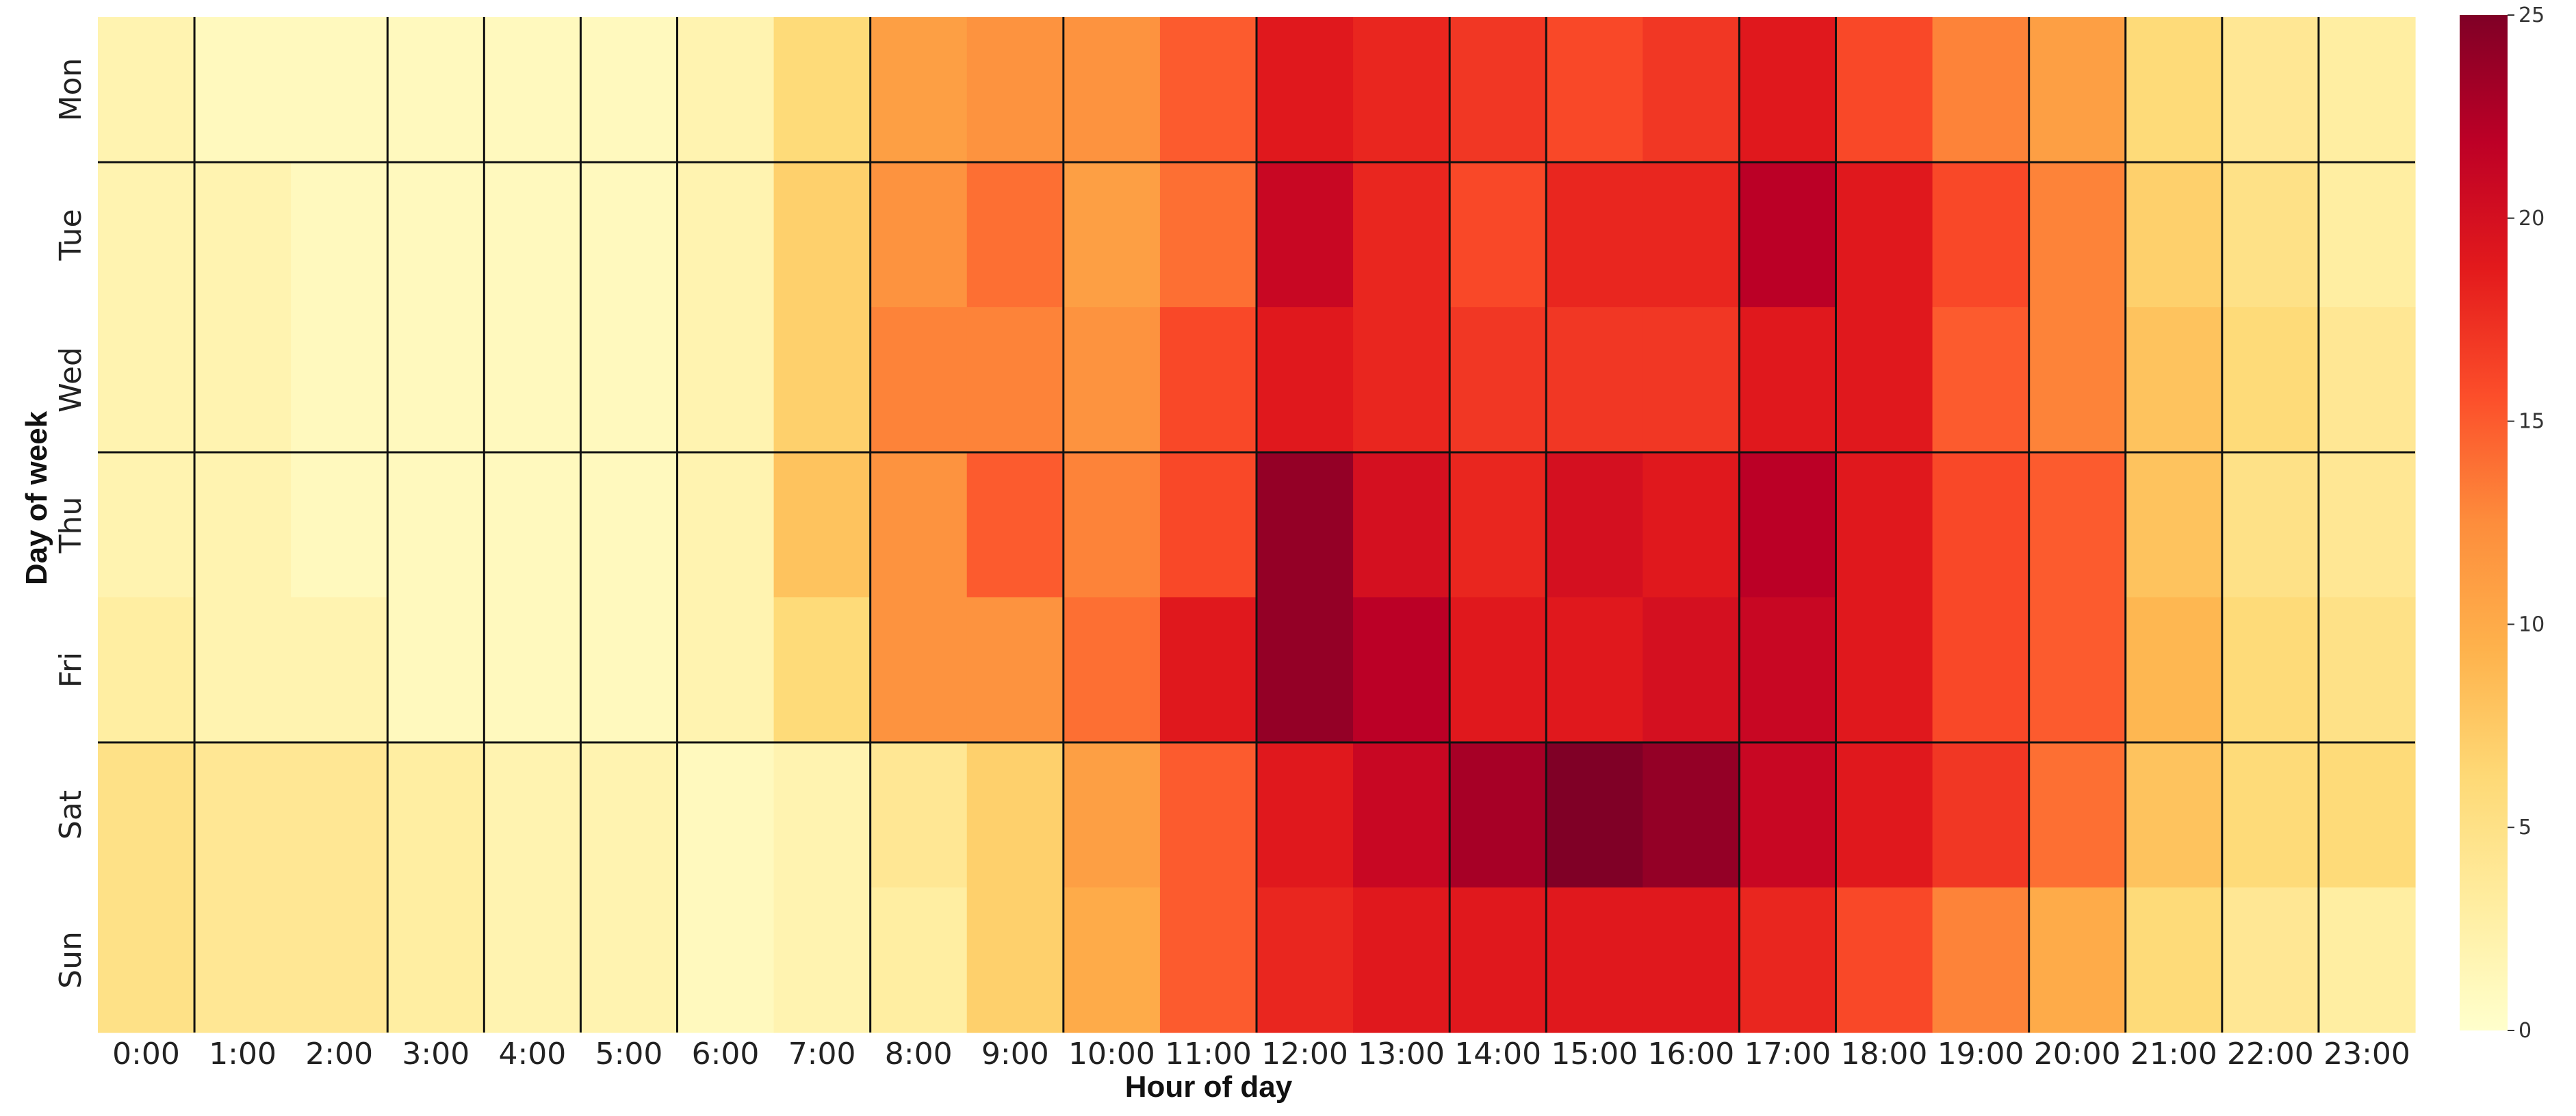 This screenshot has width=2576, height=1116. Describe the element at coordinates (242, 1054) in the screenshot. I see `x-tick-label: 1:00` at that location.